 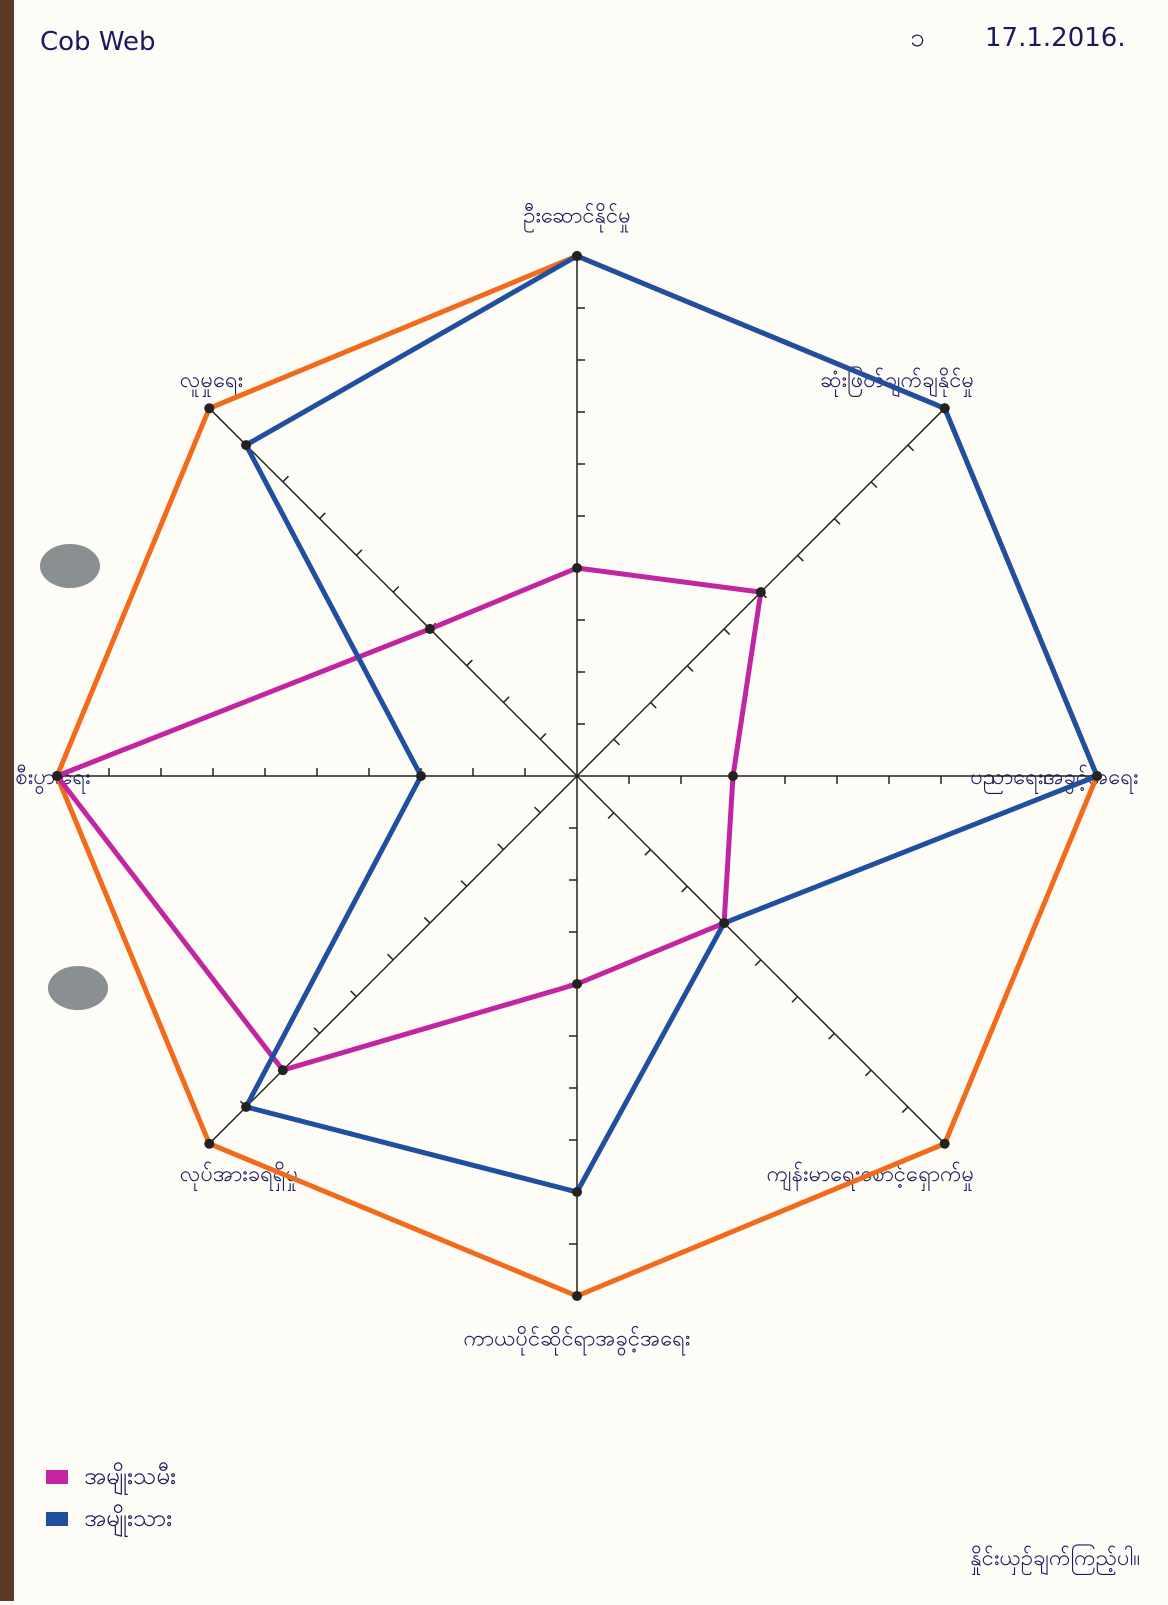 I want to click on page-number: ၁, so click(x=917, y=38).